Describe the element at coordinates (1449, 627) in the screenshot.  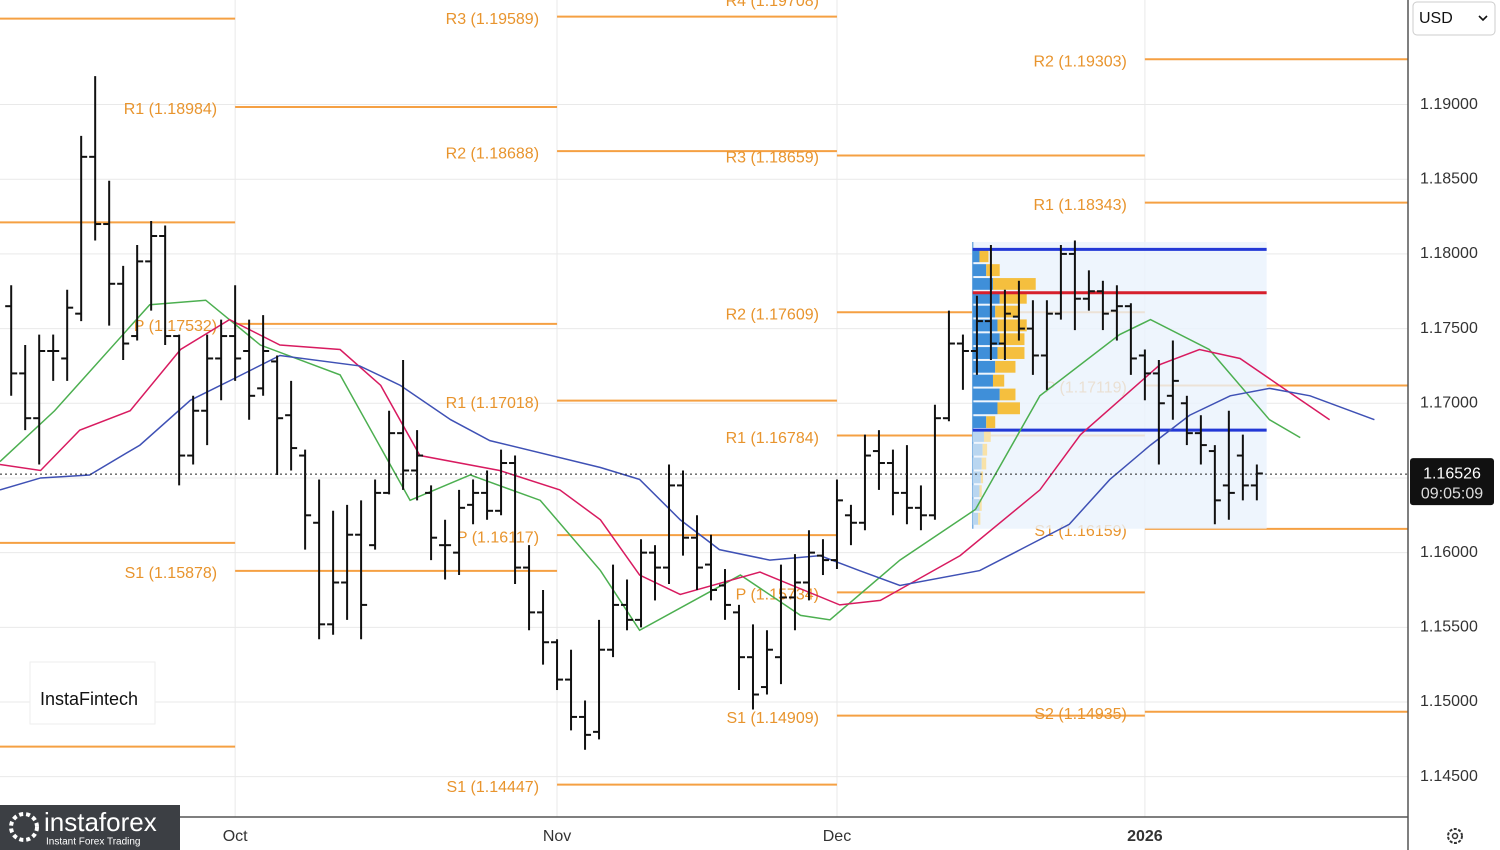
I see `y-tick-label: 1.15500` at that location.